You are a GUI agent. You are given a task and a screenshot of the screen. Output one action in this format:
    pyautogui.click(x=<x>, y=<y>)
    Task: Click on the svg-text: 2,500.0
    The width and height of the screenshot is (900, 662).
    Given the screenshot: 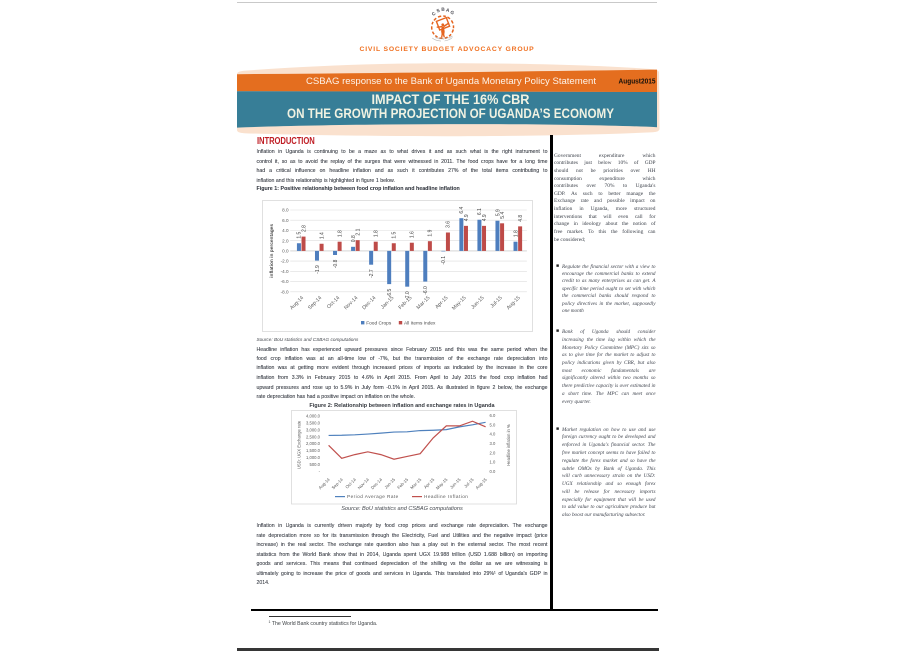 What is the action you would take?
    pyautogui.click(x=313, y=436)
    